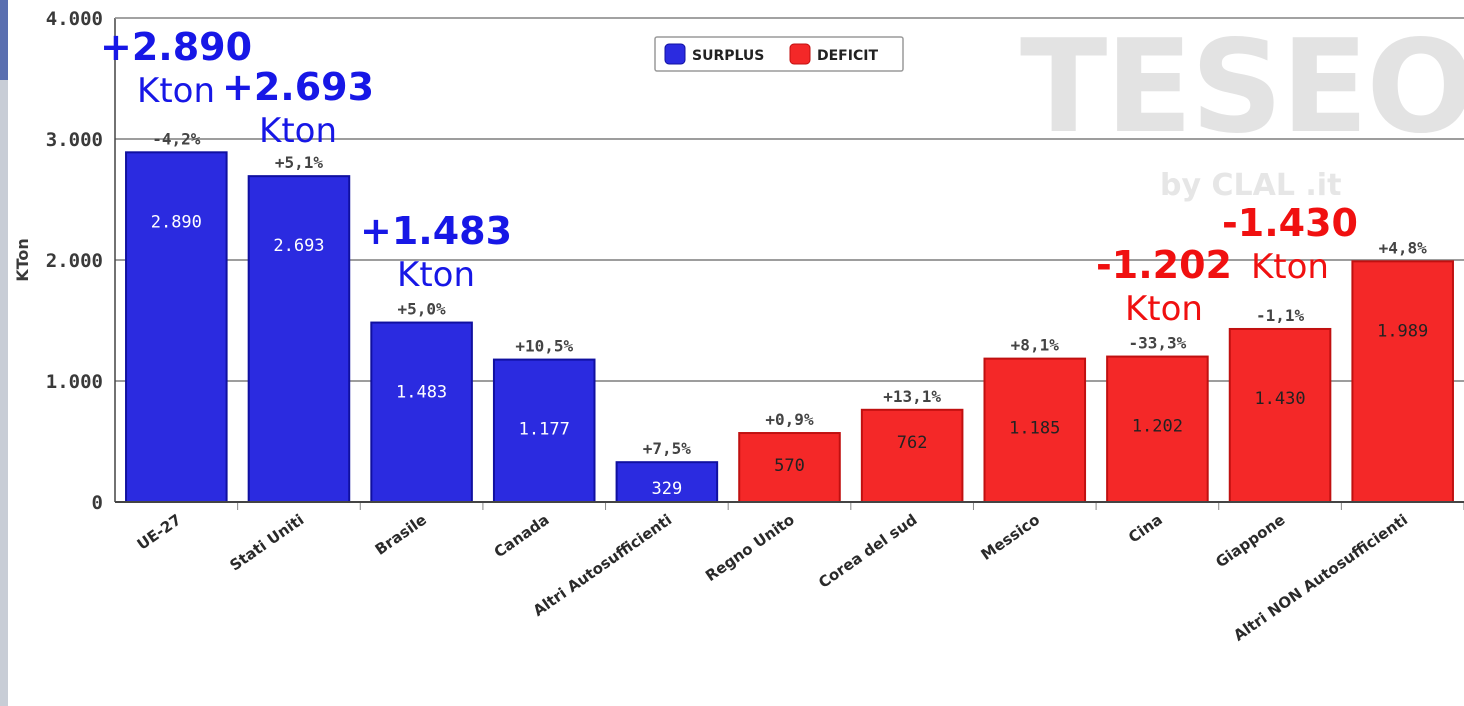 This screenshot has height=706, width=1464. I want to click on x-category-label: Altri Autosufficienti, so click(602, 565).